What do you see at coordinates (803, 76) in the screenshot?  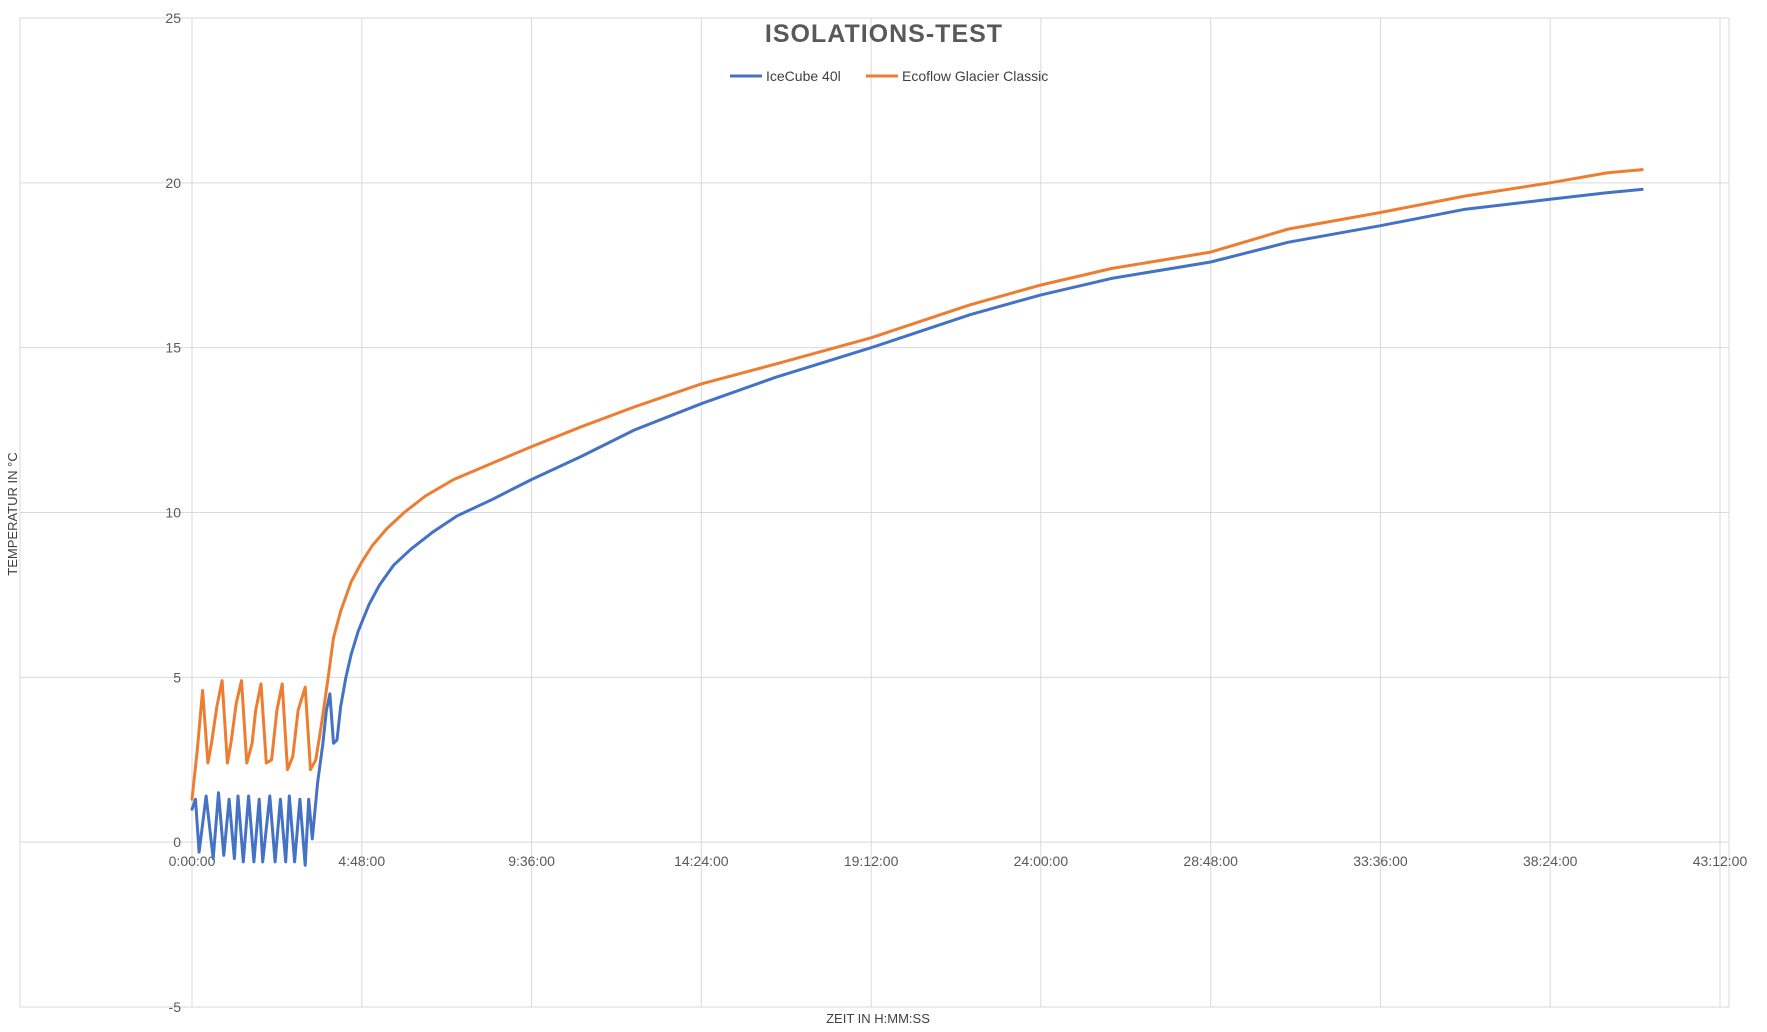 I see `legend-label-icecube: IceCube 40l` at bounding box center [803, 76].